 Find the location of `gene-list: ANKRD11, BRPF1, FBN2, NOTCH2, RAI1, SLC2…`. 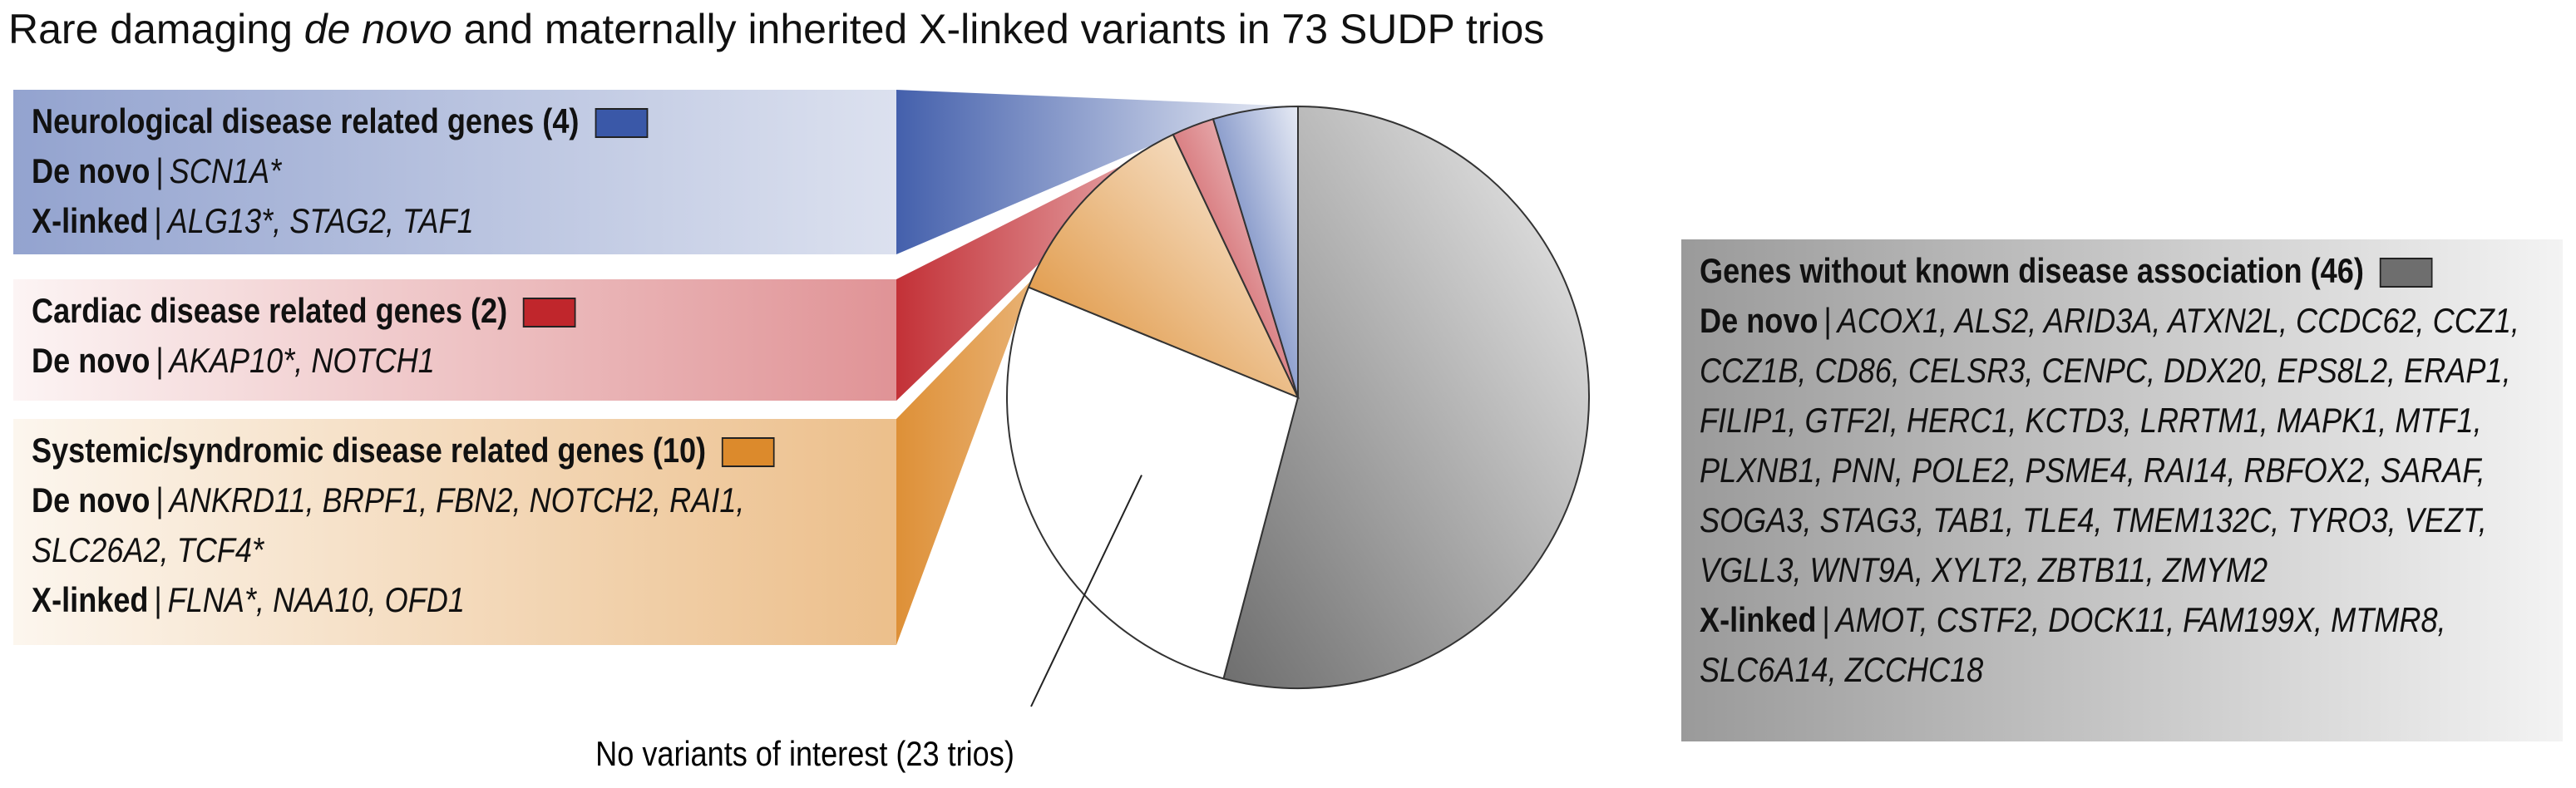

gene-list: ANKRD11, BRPF1, FBN2, NOTCH2, RAI1, SLC2… is located at coordinates (388, 524).